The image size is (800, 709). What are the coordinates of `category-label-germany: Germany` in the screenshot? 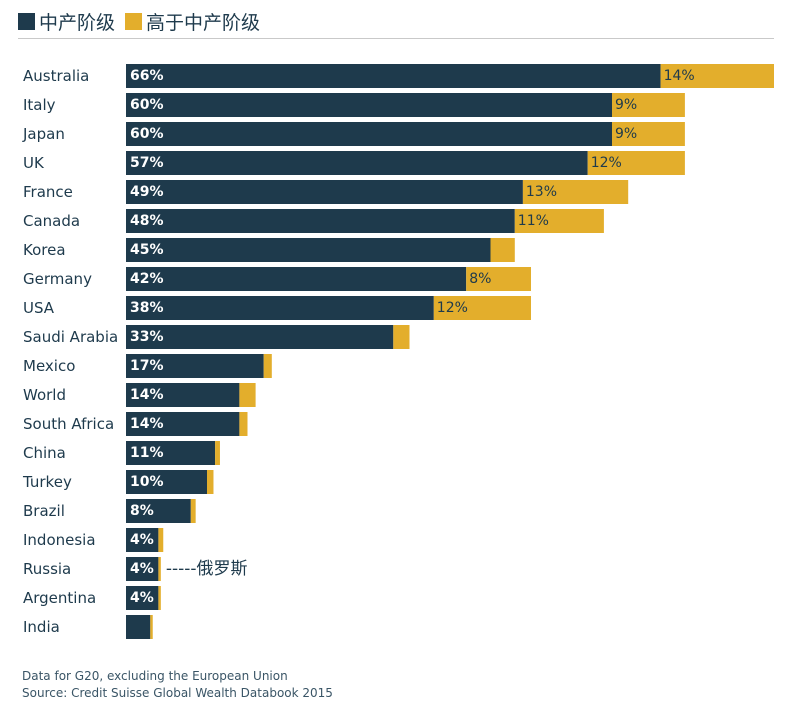 It's located at (57, 279).